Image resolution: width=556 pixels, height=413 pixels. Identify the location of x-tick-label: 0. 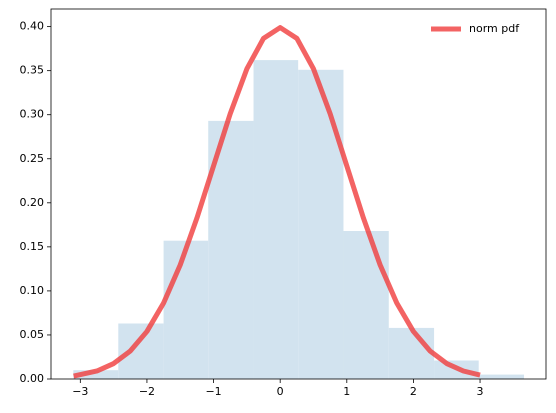
(280, 391).